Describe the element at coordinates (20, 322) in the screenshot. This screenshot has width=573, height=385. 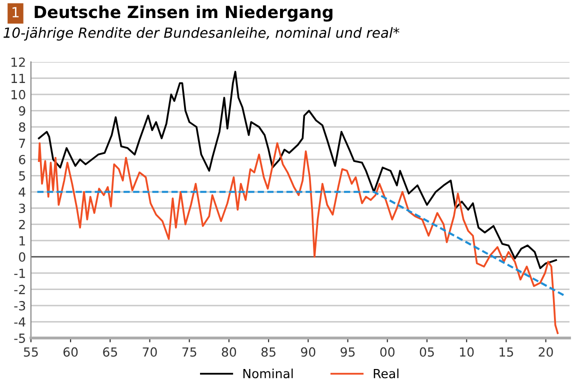
I see `y-tick-label: -4` at that location.